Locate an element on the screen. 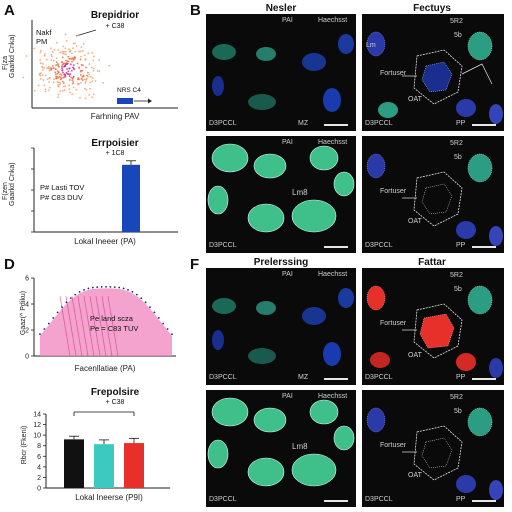 The image size is (512, 512). bar-d-ytick-label: 6 is located at coordinates (39, 457).